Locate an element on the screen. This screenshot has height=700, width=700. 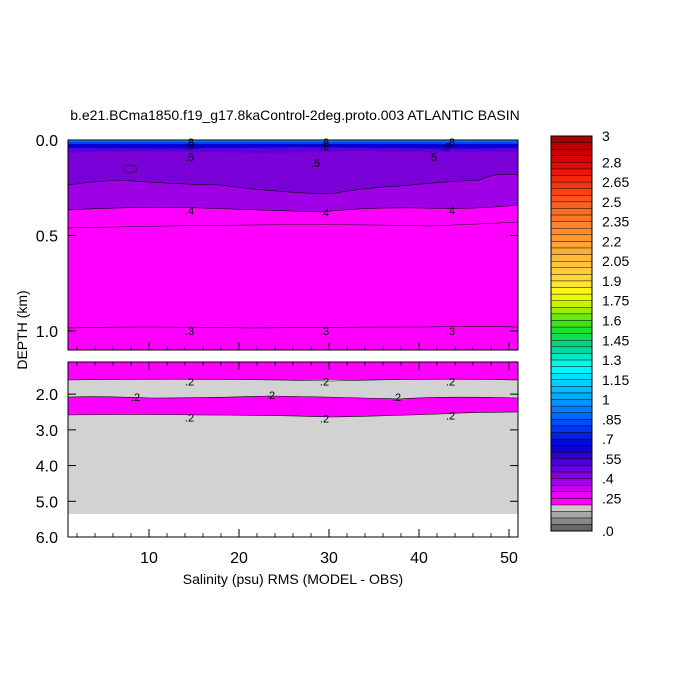
colorbar-label: 2.05 is located at coordinates (615, 261).